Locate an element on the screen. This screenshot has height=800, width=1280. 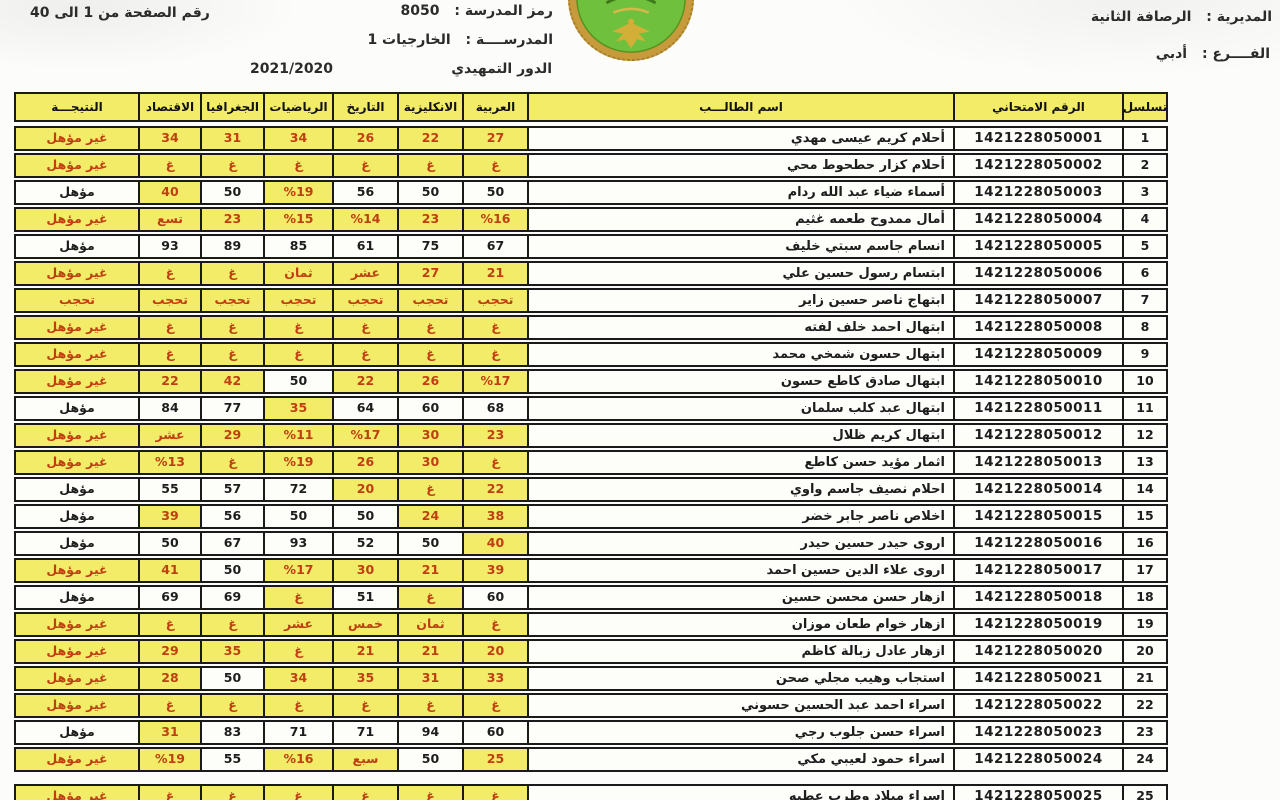
student-name-cell: أحلام كزار حطحوط محي is located at coordinates (740, 165).